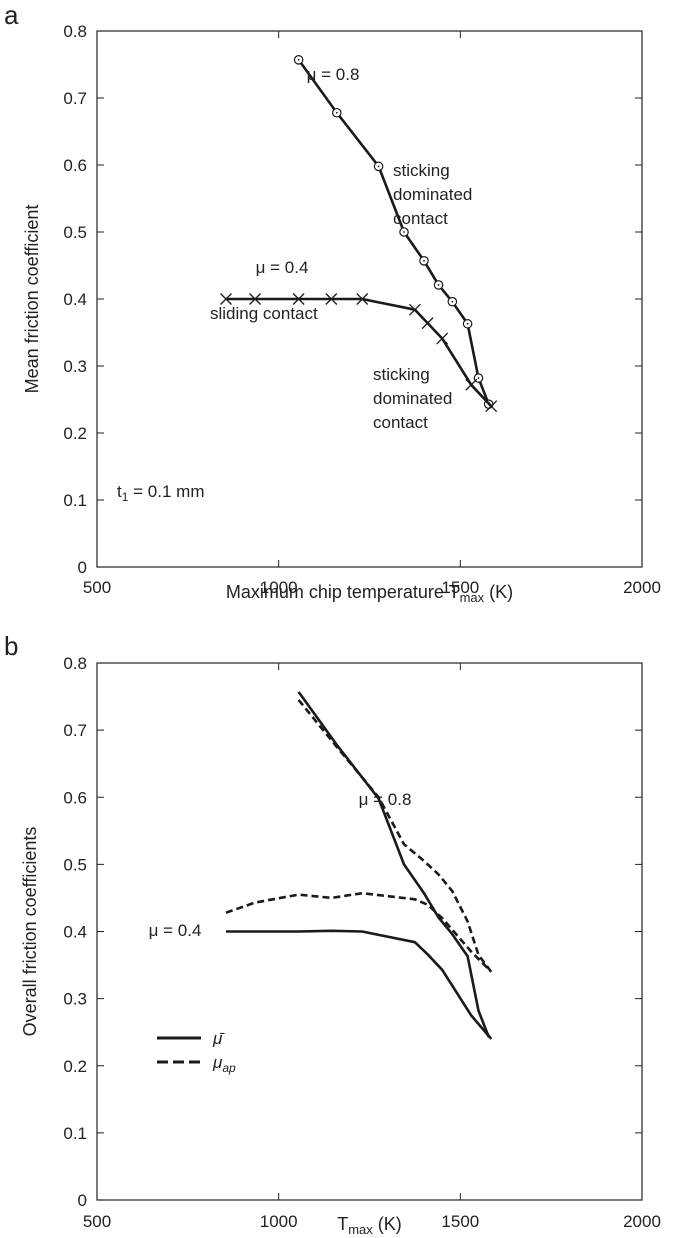 Image resolution: width=689 pixels, height=1238 pixels. I want to click on x-axis-label: Tmax (K), so click(369, 1225).